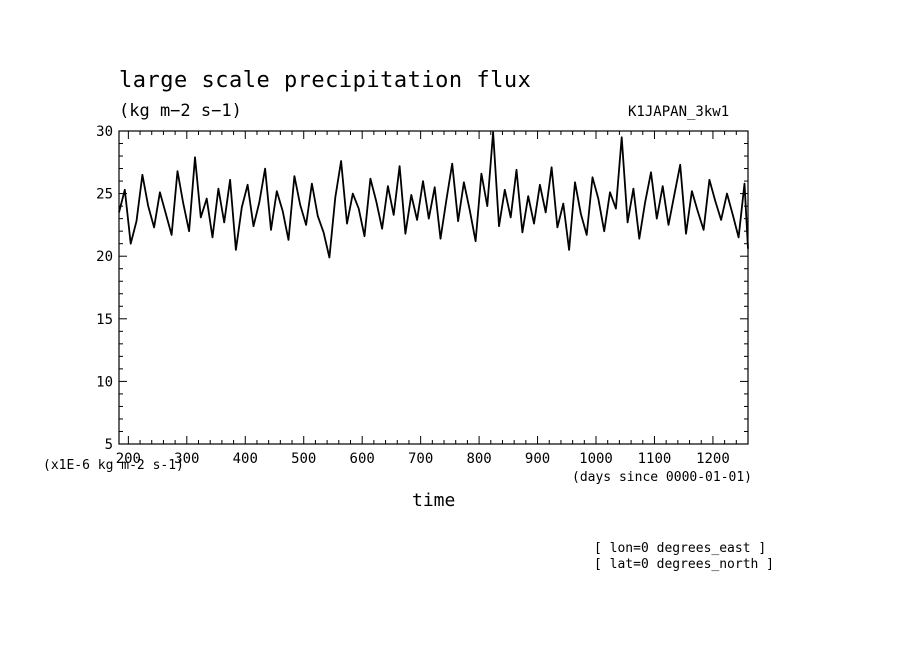 Image resolution: width=904 pixels, height=654 pixels. Describe the element at coordinates (109, 445) in the screenshot. I see `y-tick-label: 5` at that location.